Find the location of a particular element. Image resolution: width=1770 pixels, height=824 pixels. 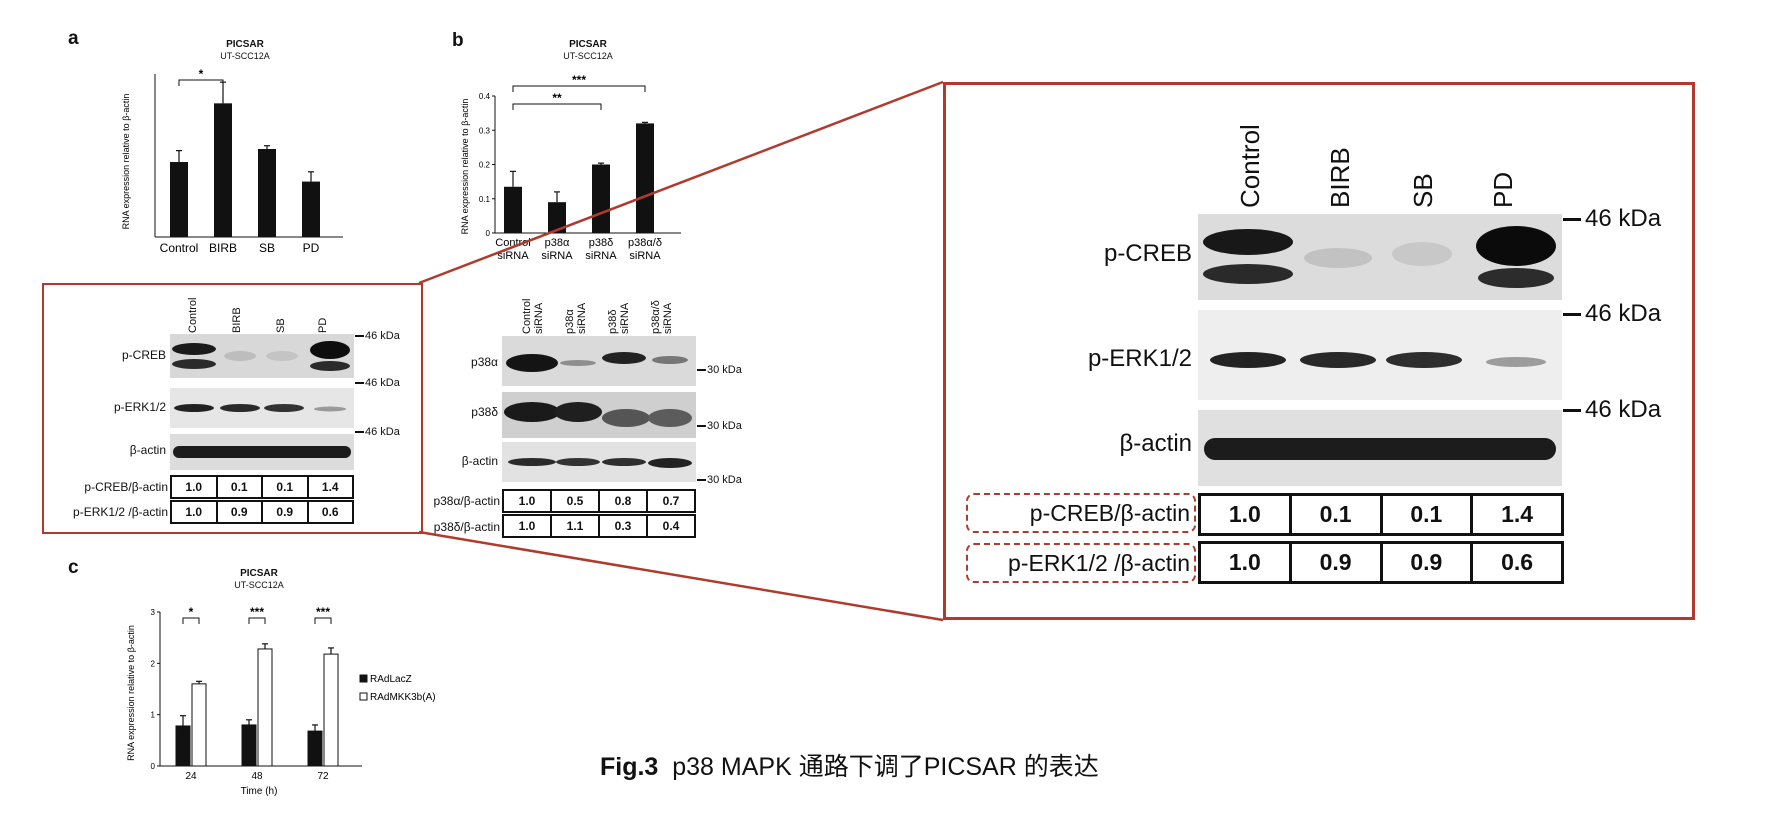

blot-a-q1-c3: 0.6 is located at coordinates (330, 512).